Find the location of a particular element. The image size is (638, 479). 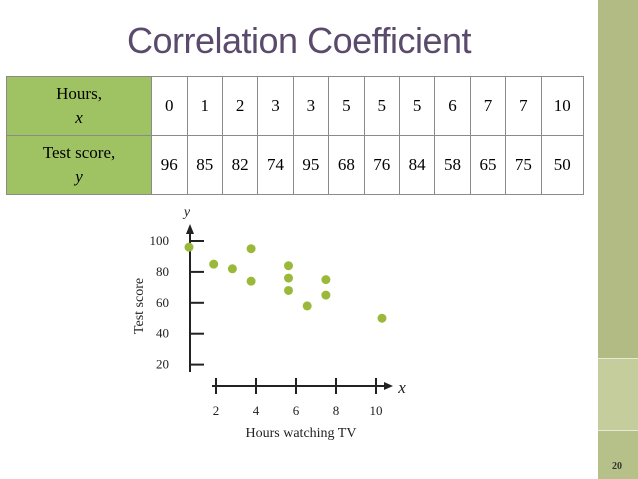

hours-cell: 6 is located at coordinates (452, 106).